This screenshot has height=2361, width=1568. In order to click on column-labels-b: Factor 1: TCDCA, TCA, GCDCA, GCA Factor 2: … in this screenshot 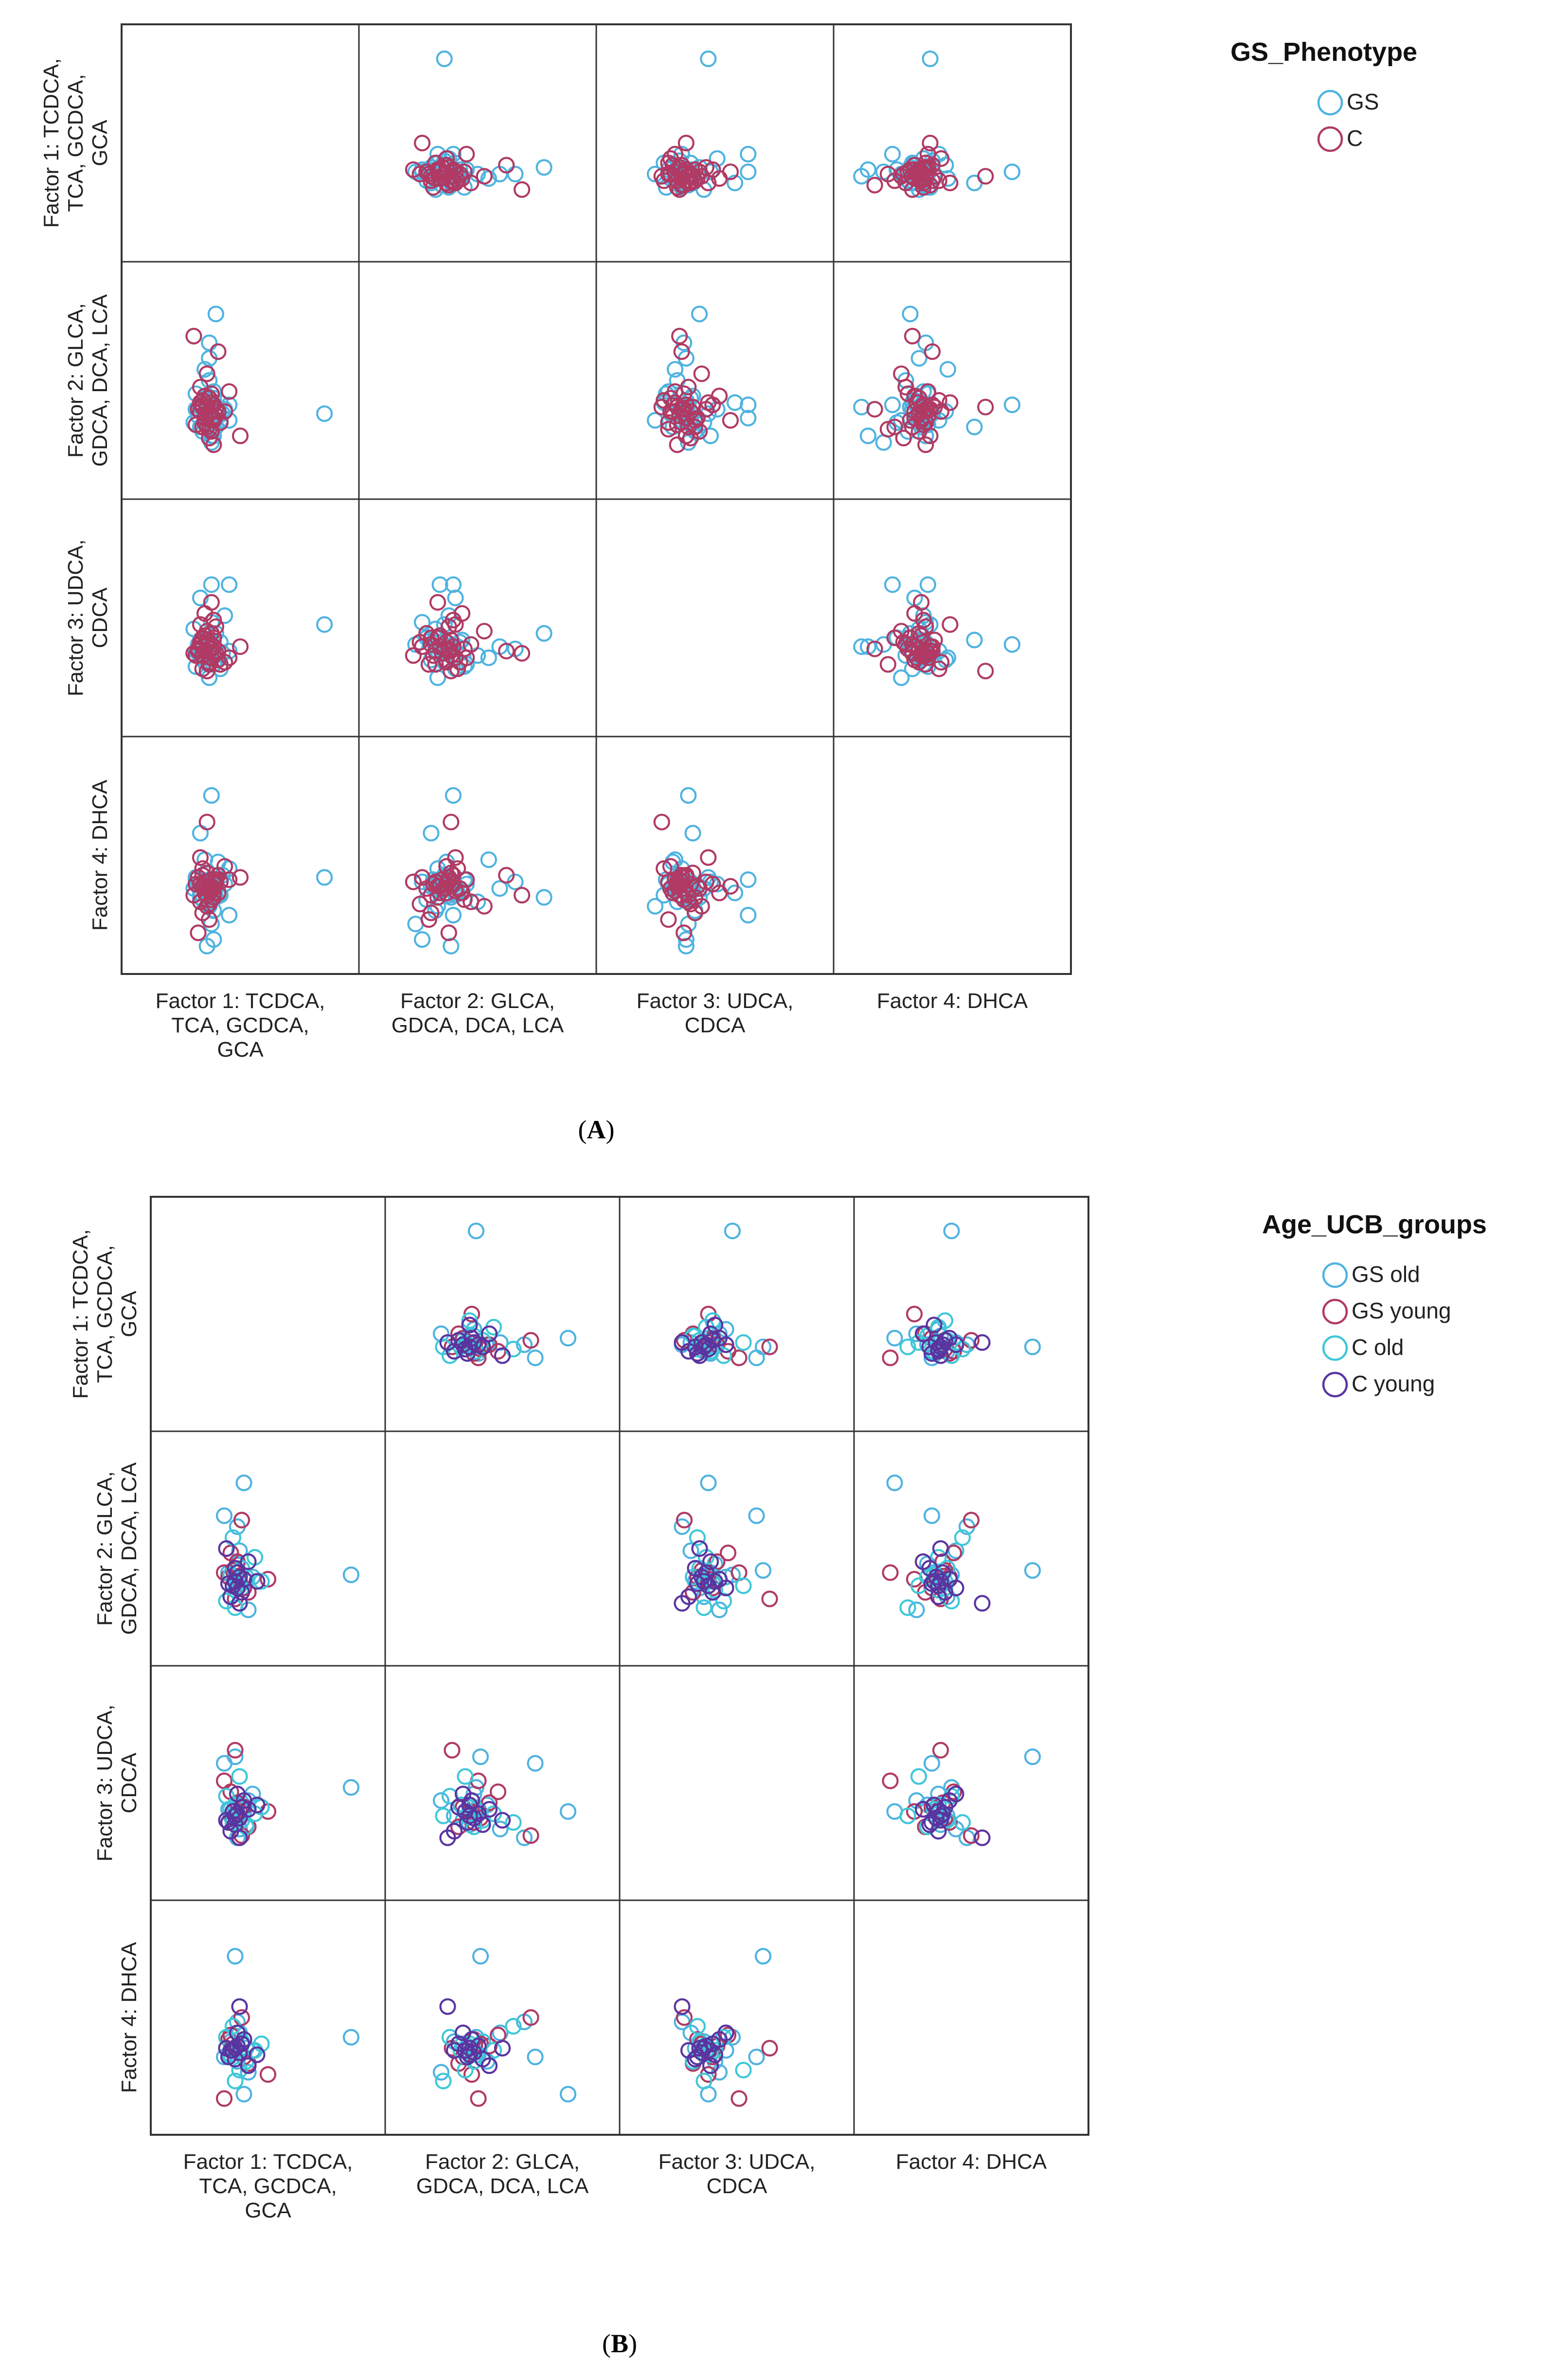, I will do `click(615, 2186)`.